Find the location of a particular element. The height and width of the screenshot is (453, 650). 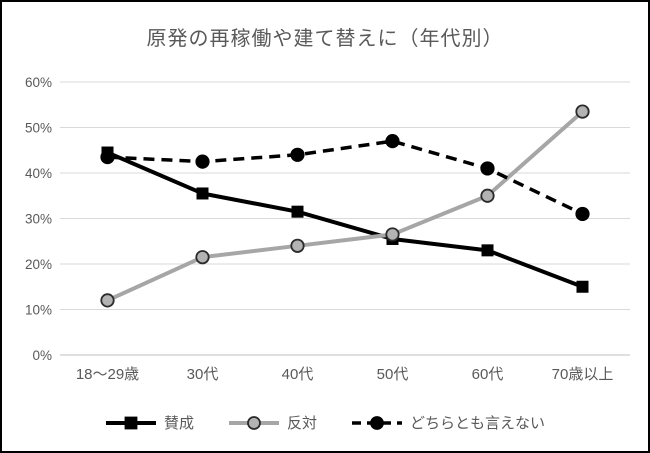

y-tick-label: 30% is located at coordinates (38, 219).